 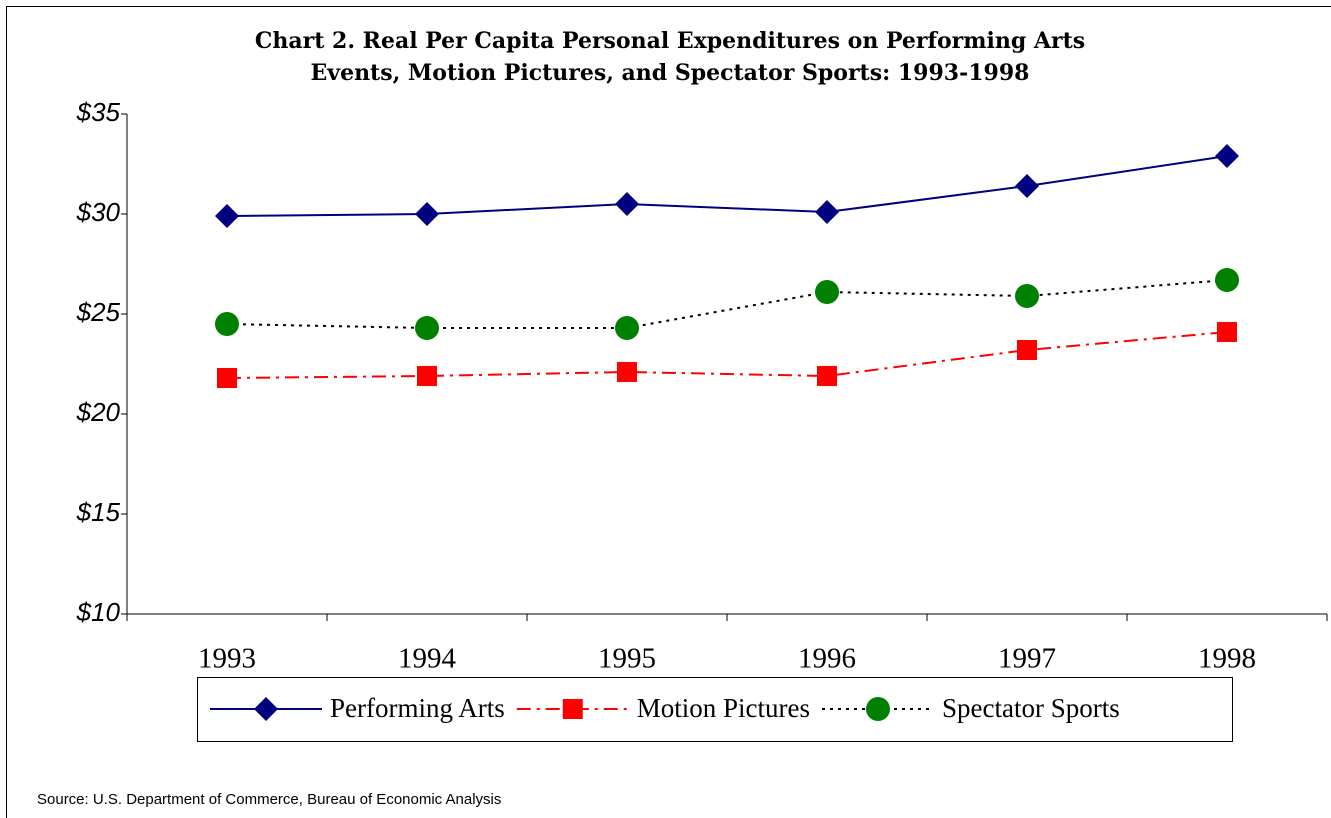 I want to click on y-tick-label: $10, so click(x=98, y=612).